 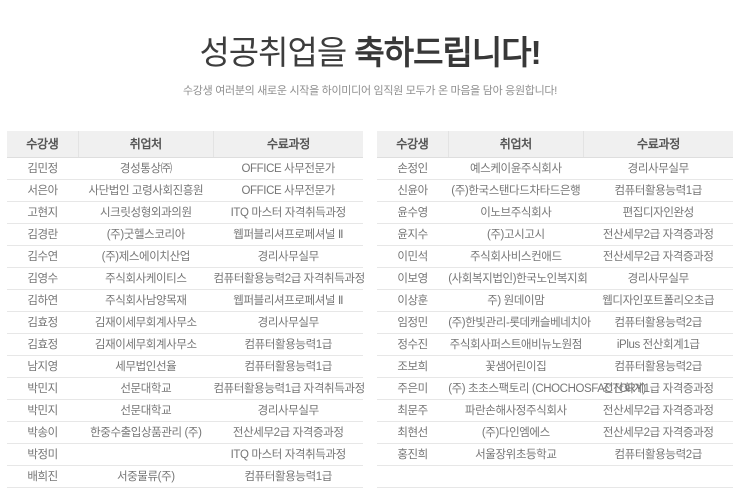 I want to click on table-row: 홍진희 서울장위초등학교 컴퓨터활용능력2급, so click(x=555, y=454).